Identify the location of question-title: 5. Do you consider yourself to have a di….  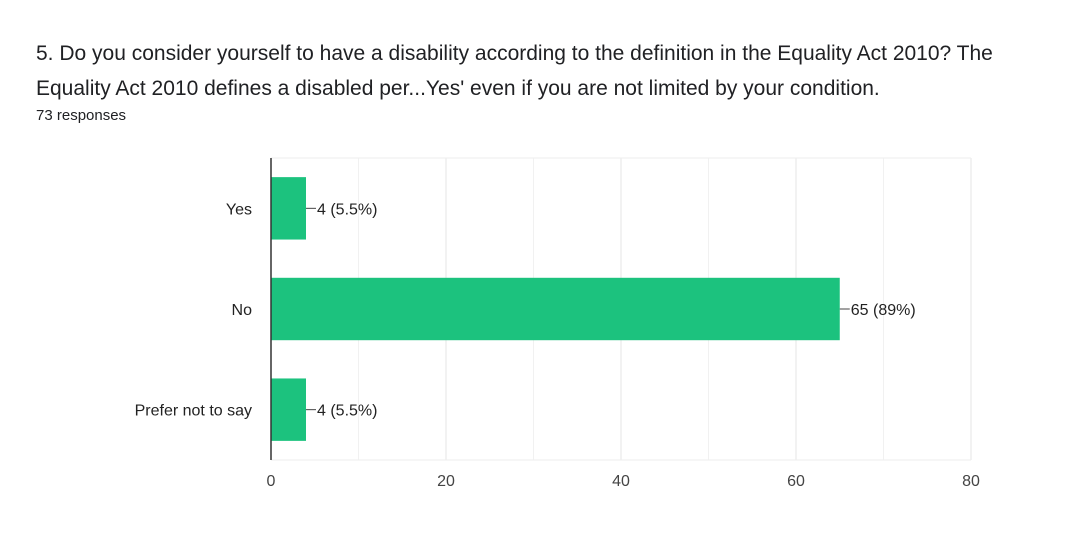
(514, 71).